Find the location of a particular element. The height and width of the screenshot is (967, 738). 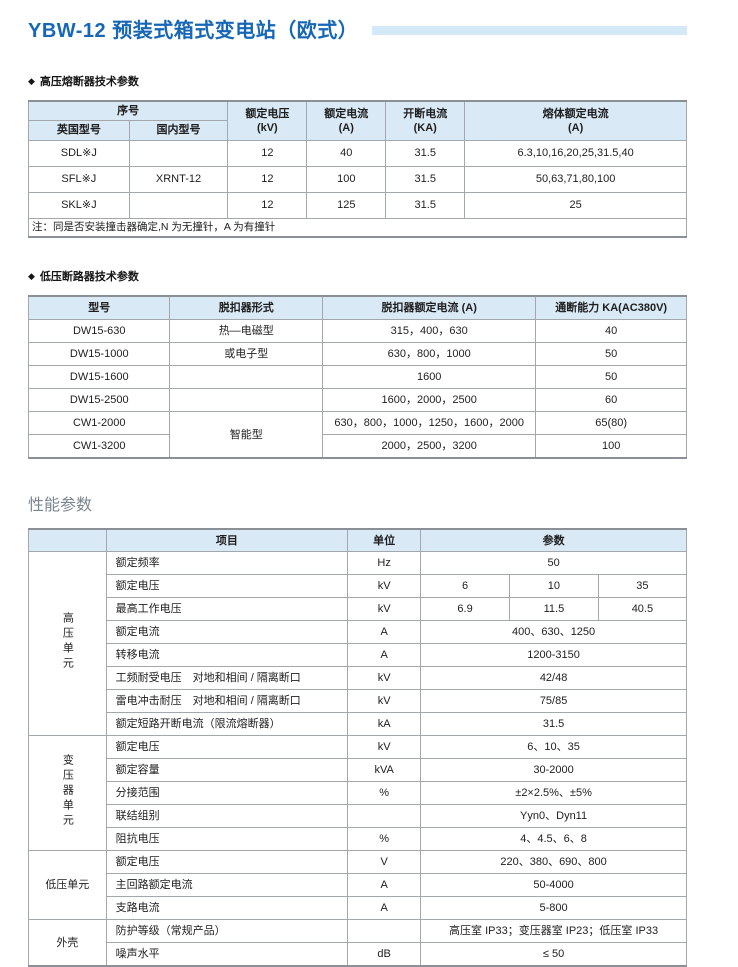

page-header: YBW-12 预装式箱式变电站（欧式） is located at coordinates (357, 28).